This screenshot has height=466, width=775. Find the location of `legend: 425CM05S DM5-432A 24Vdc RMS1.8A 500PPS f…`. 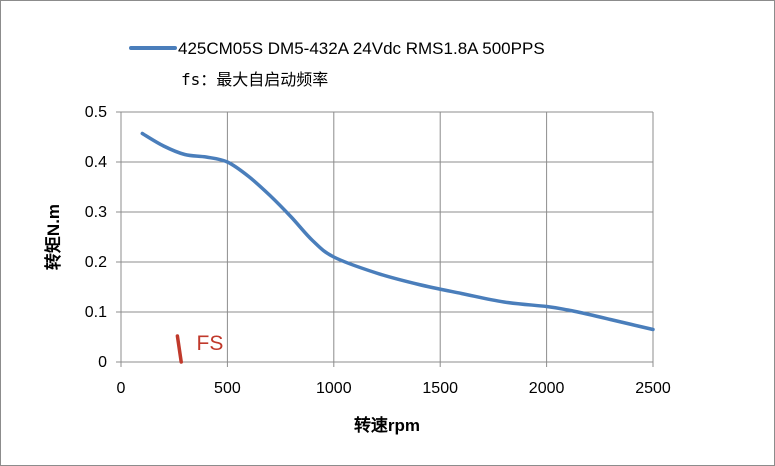

legend: 425CM05S DM5-432A 24Vdc RMS1.8A 500PPS f… is located at coordinates (337, 64).